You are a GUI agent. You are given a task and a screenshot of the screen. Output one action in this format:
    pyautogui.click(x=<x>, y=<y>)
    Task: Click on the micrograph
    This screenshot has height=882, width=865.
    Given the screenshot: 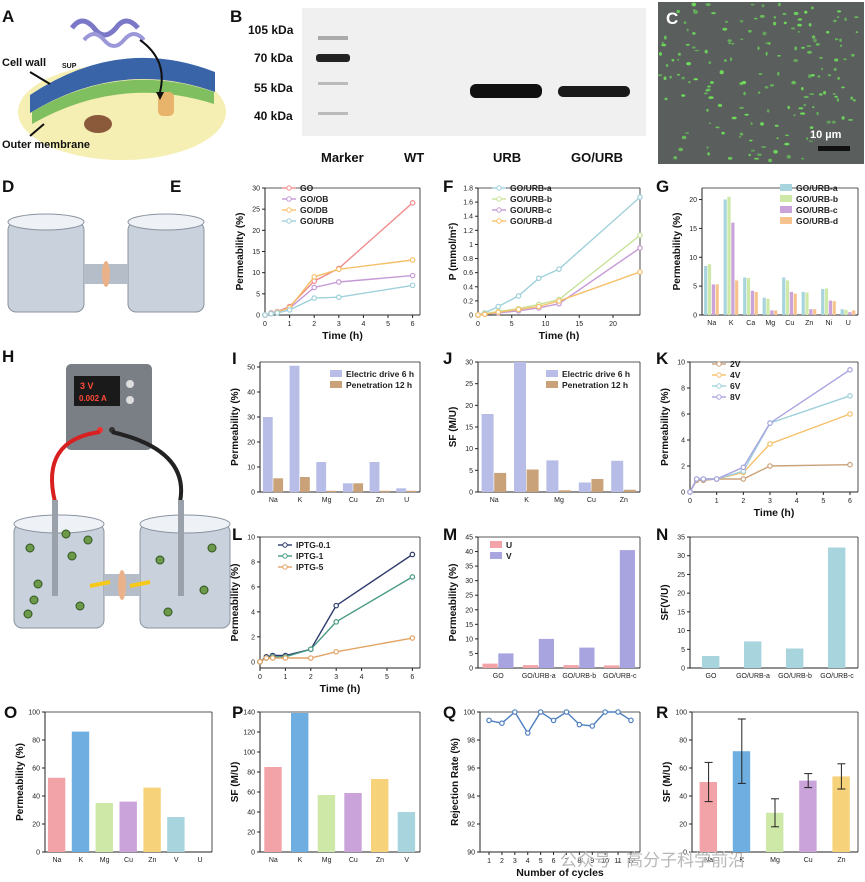 What is the action you would take?
    pyautogui.click(x=761, y=83)
    